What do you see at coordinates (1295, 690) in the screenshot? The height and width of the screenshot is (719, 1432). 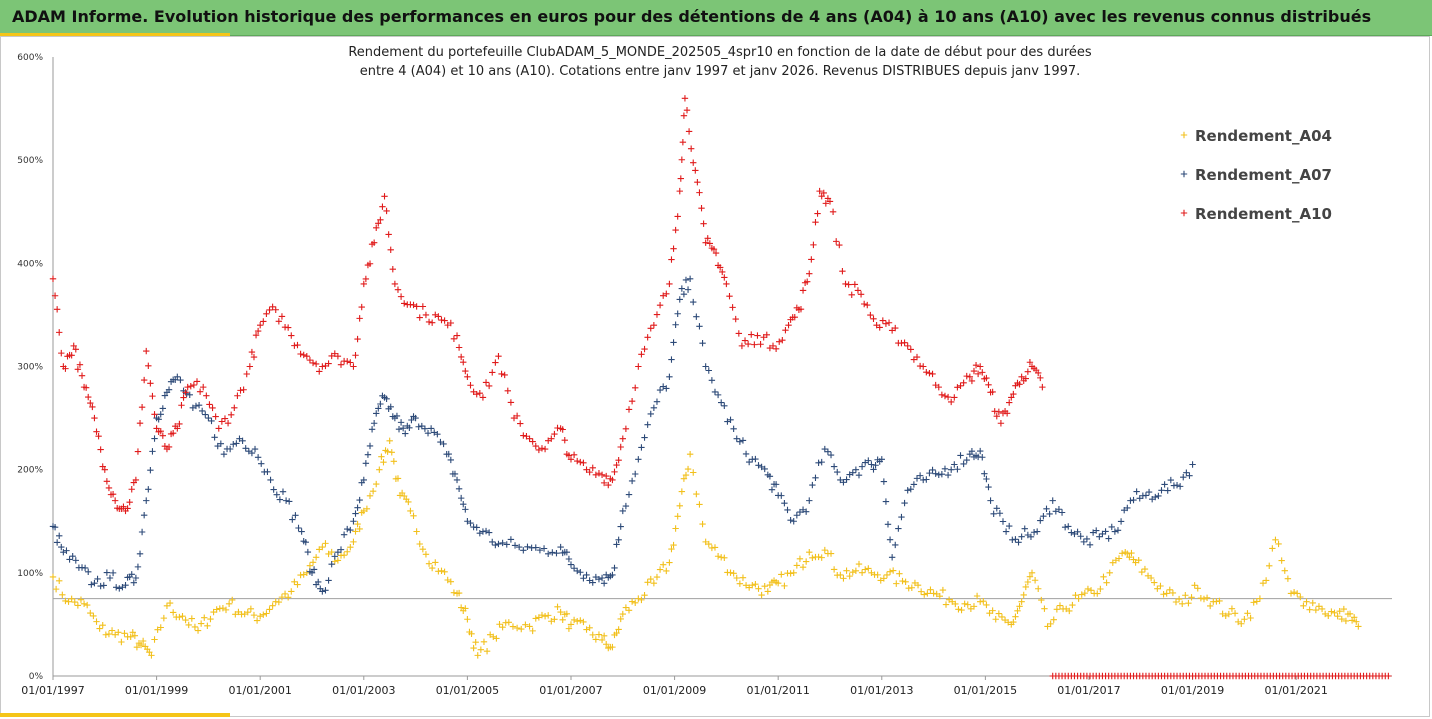 I see `x-tick-label: 01/01/2021` at bounding box center [1295, 690].